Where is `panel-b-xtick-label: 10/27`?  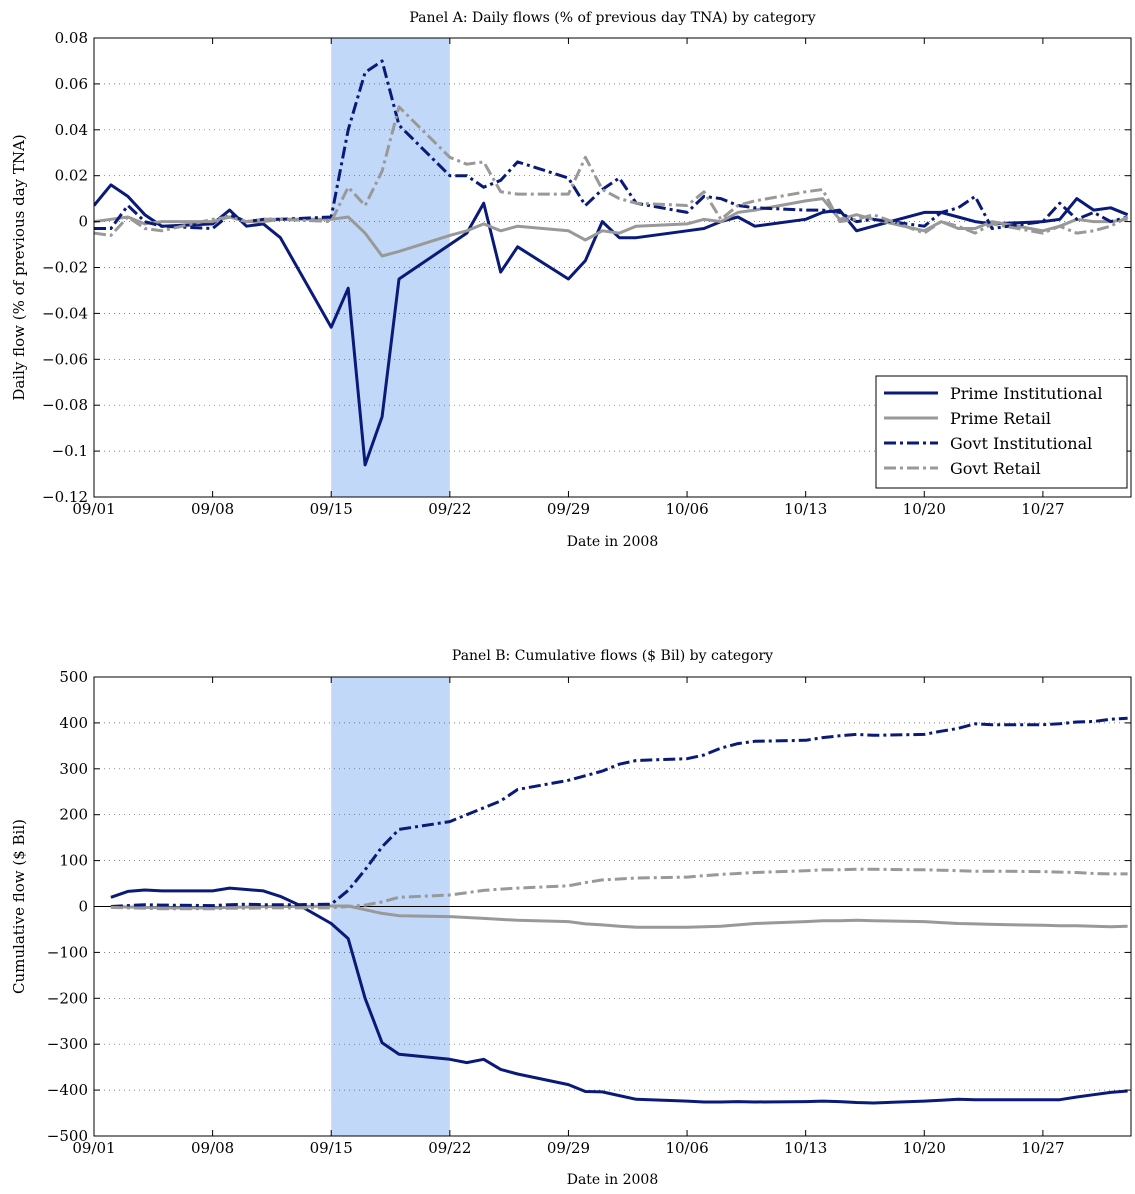 panel-b-xtick-label: 10/27 is located at coordinates (1042, 1148).